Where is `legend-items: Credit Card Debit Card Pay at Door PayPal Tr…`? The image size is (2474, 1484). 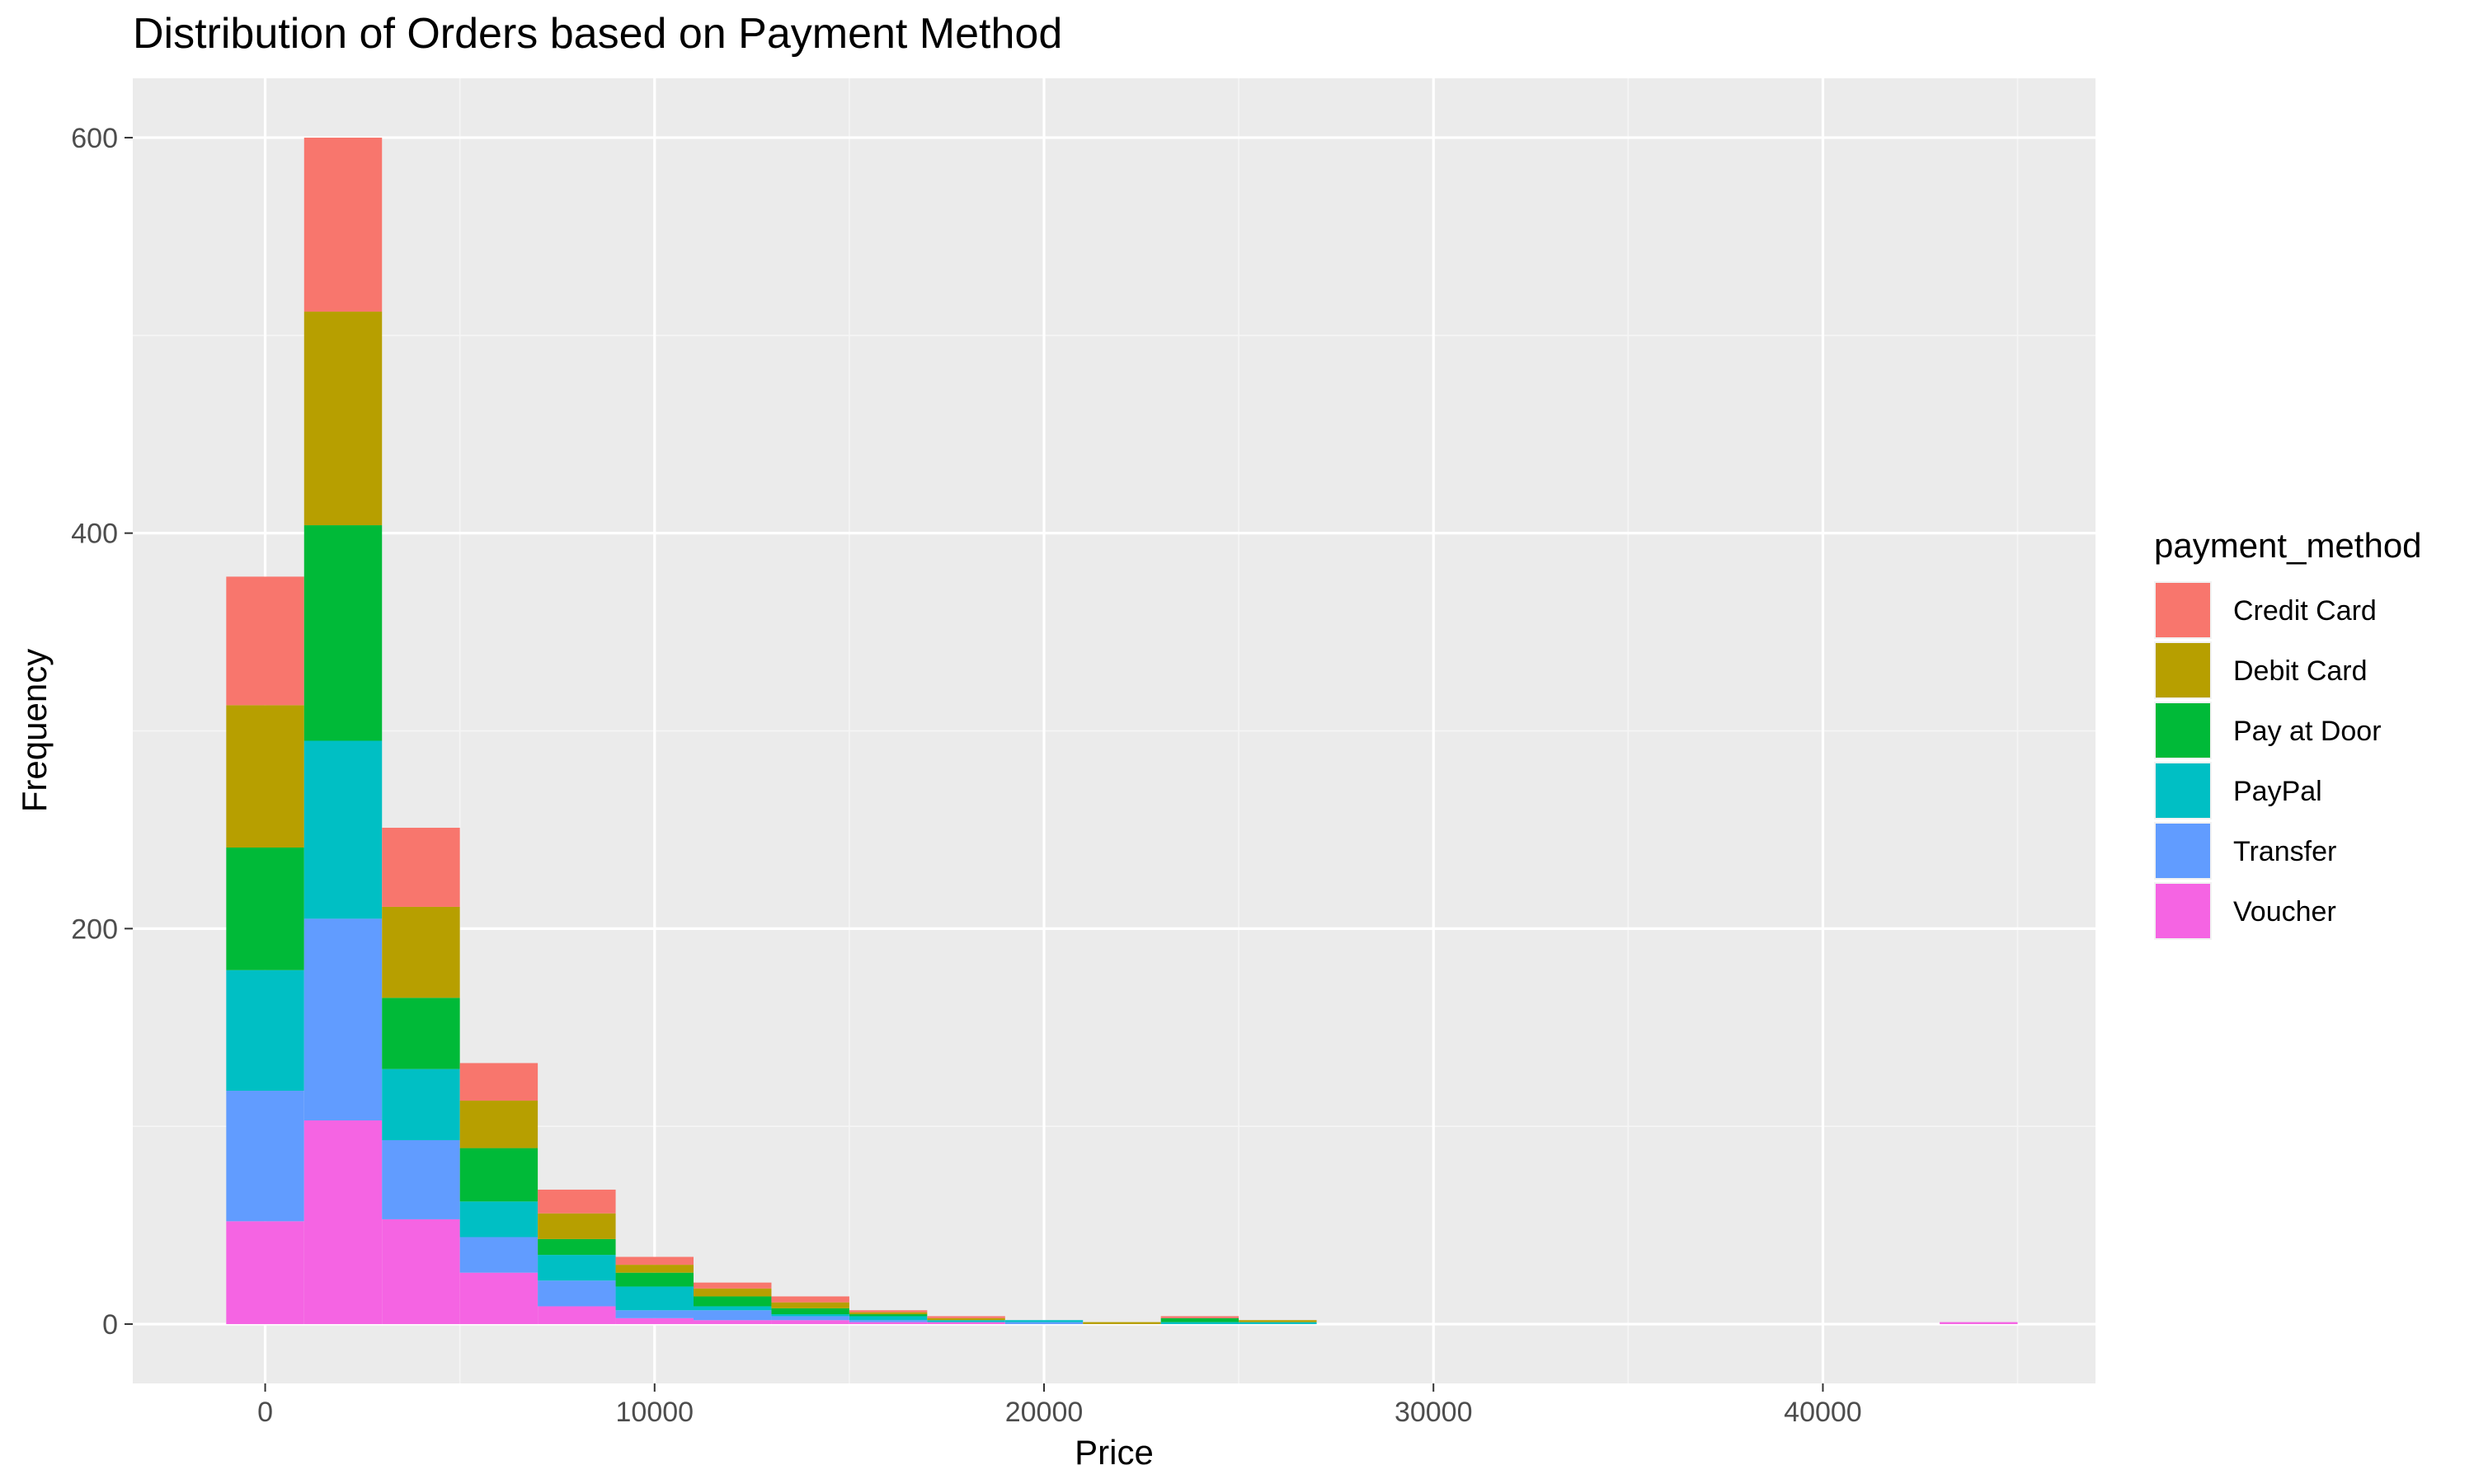
legend-items: Credit Card Debit Card Pay at Door PayPal Tr… is located at coordinates (2268, 760).